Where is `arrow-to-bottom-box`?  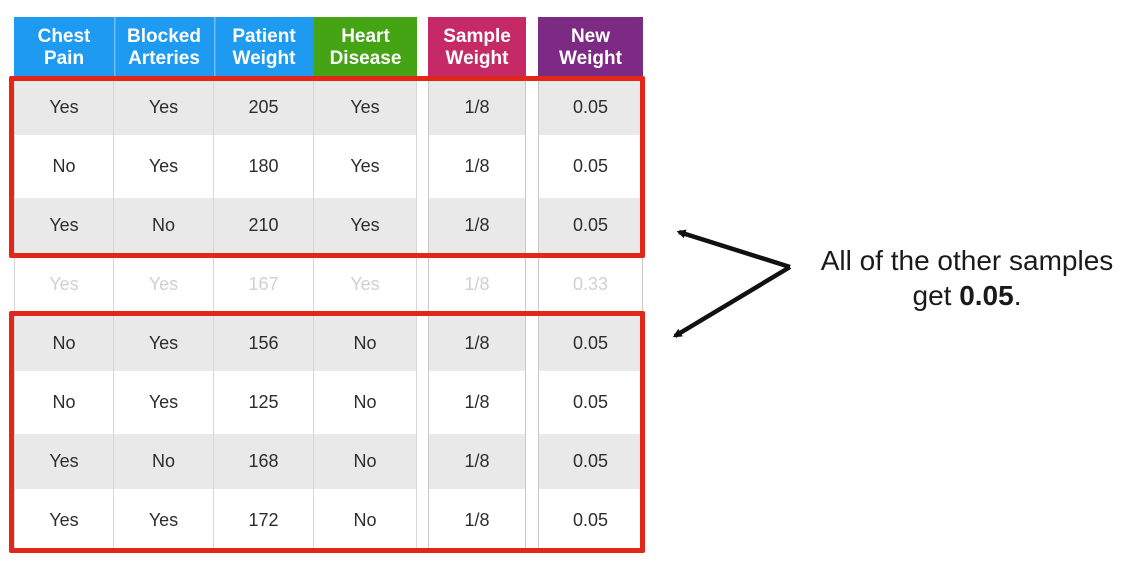
arrow-to-bottom-box is located at coordinates (732, 301).